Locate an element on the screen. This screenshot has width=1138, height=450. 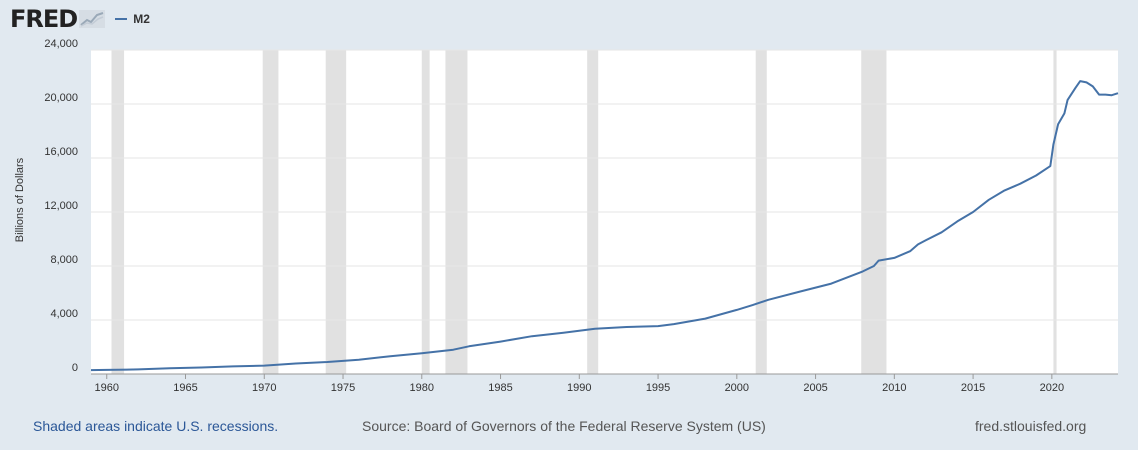
site-link: fred.stlouisfed.org is located at coordinates (1031, 426).